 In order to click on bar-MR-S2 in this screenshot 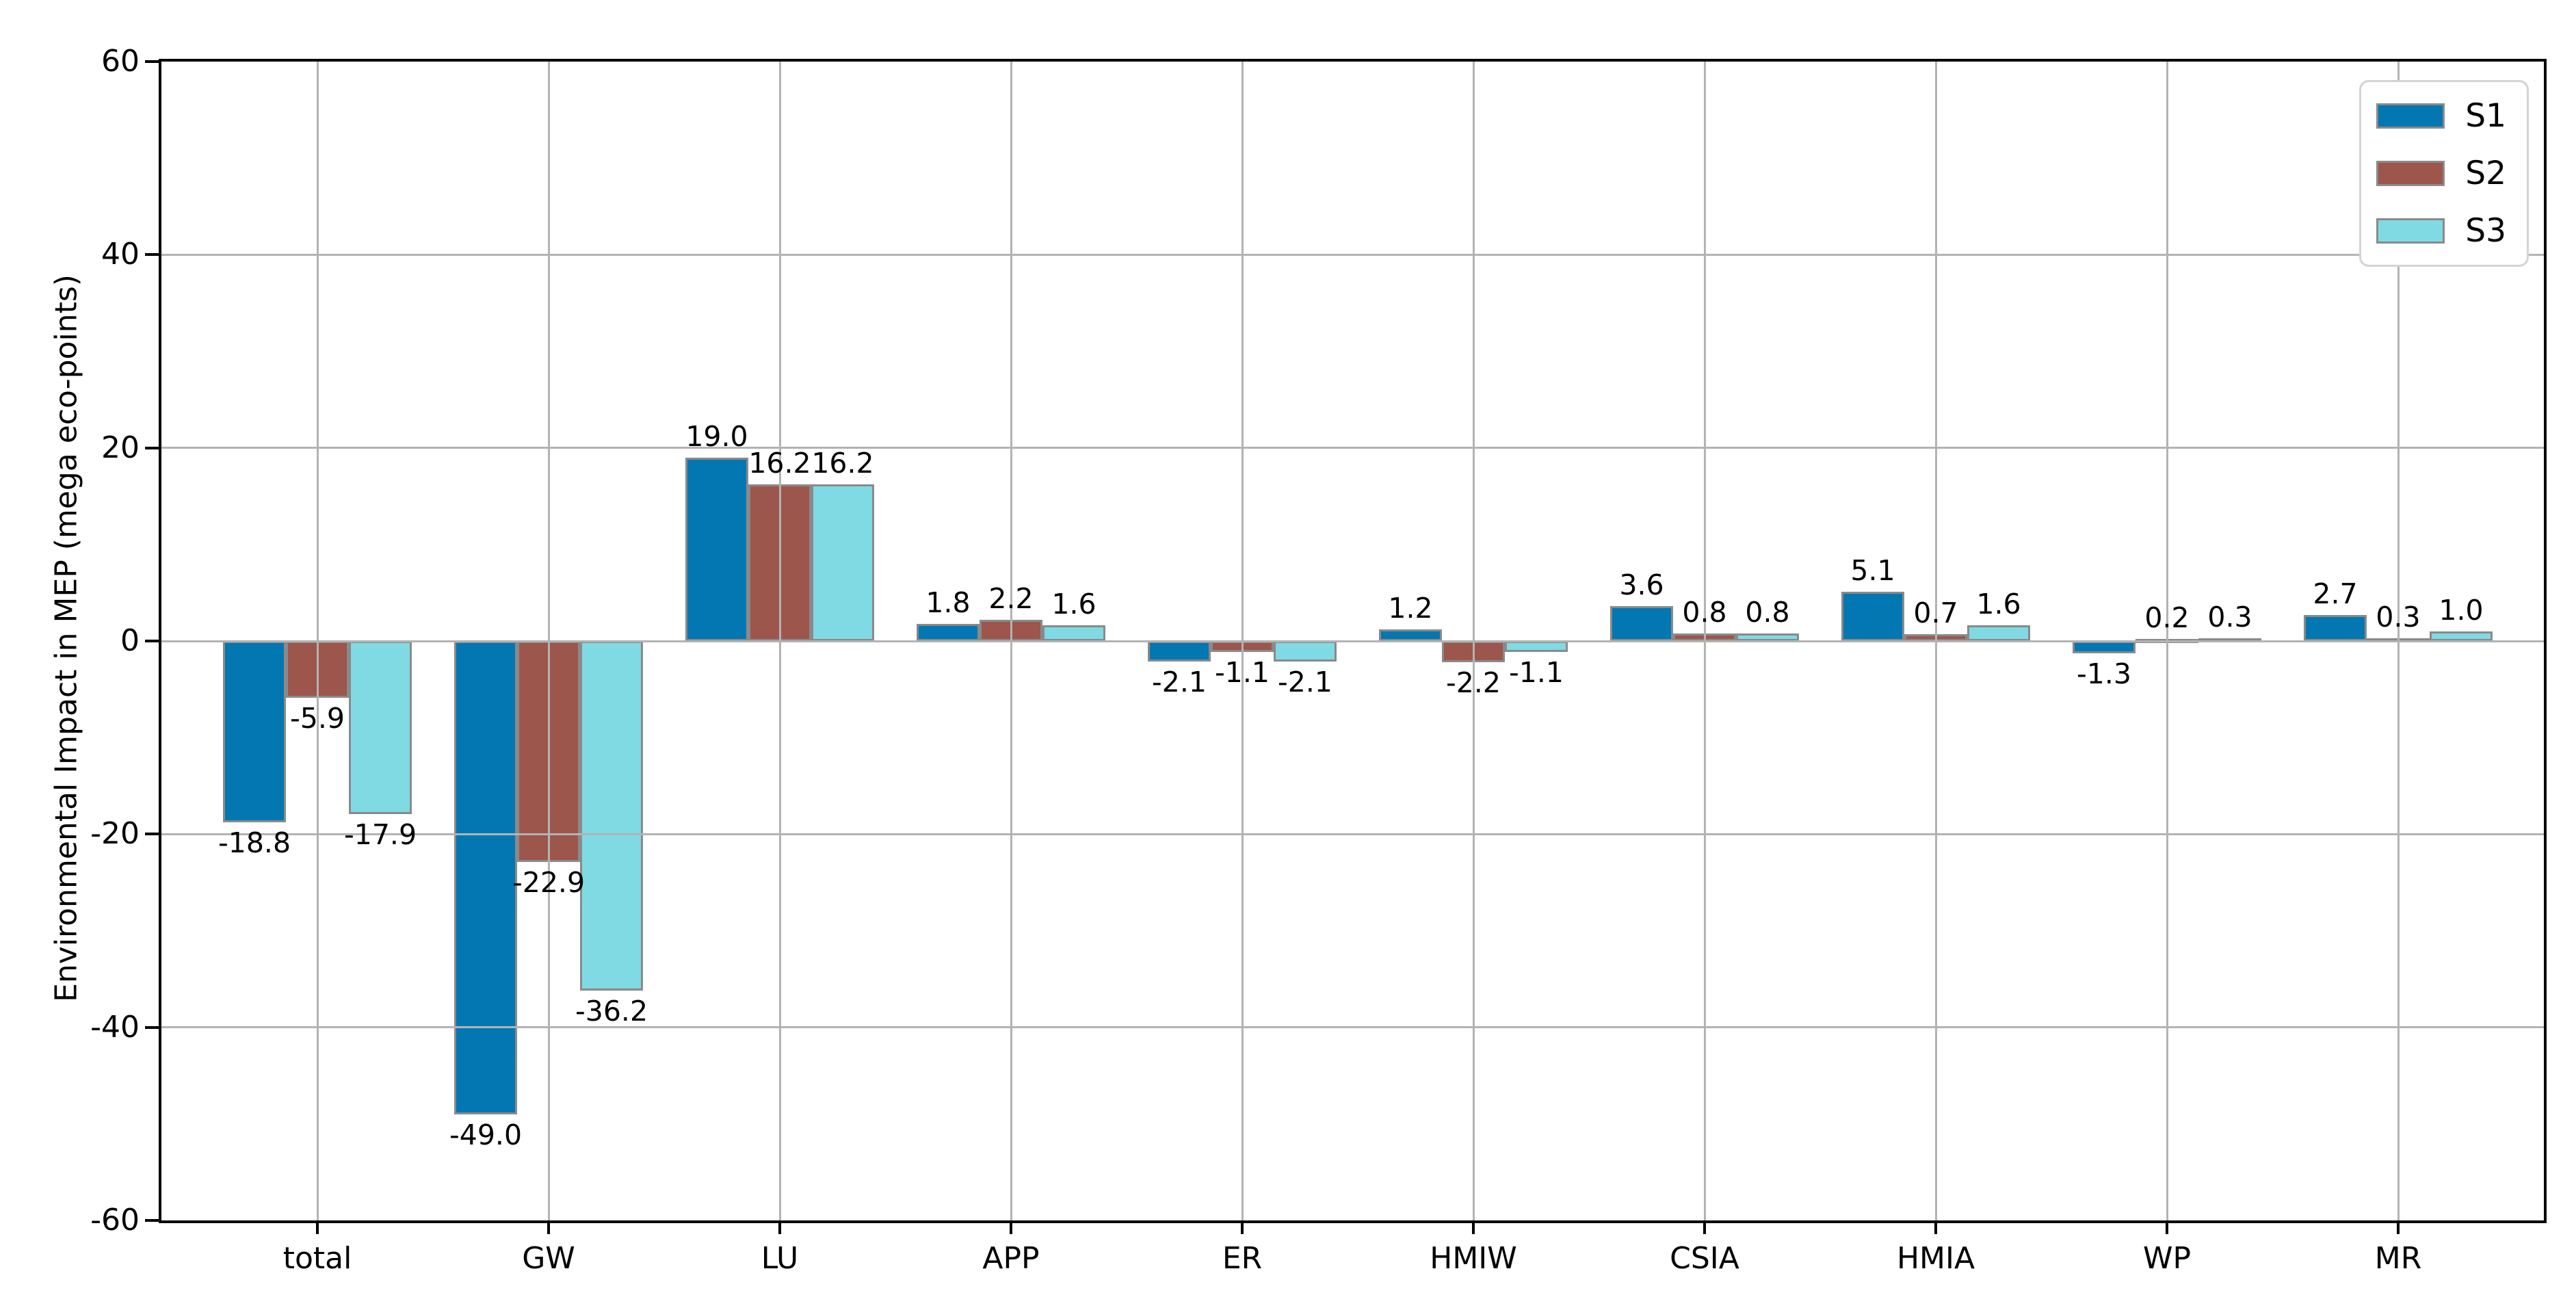, I will do `click(2398, 640)`.